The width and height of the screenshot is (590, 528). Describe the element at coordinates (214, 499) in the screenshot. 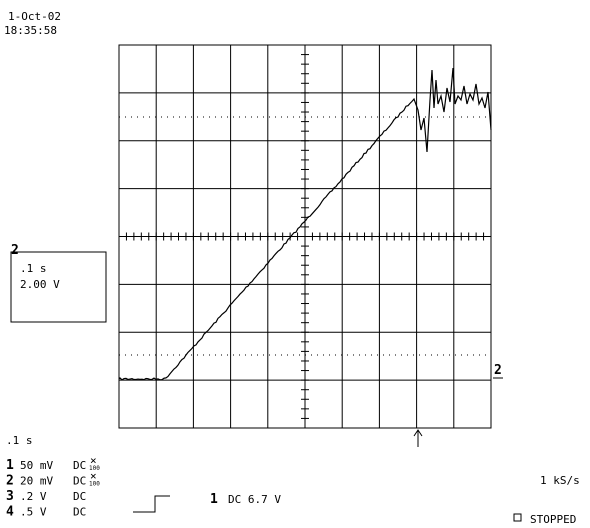

I see `trigger-source: 1` at that location.